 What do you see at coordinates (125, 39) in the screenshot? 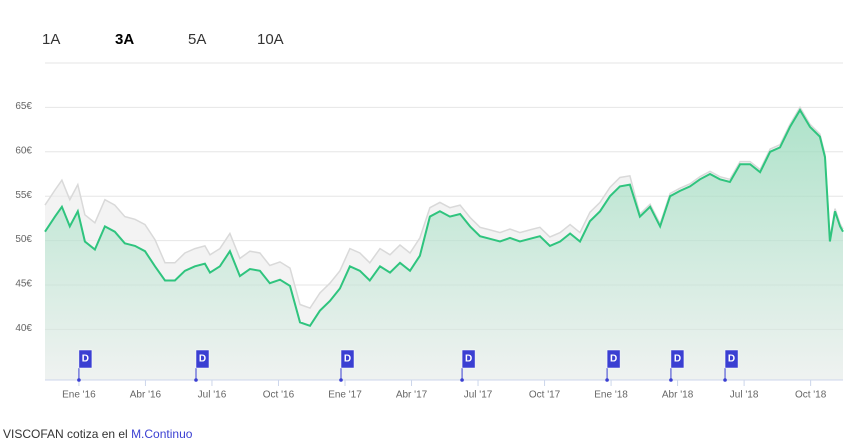
I see `range-tab: 3A` at bounding box center [125, 39].